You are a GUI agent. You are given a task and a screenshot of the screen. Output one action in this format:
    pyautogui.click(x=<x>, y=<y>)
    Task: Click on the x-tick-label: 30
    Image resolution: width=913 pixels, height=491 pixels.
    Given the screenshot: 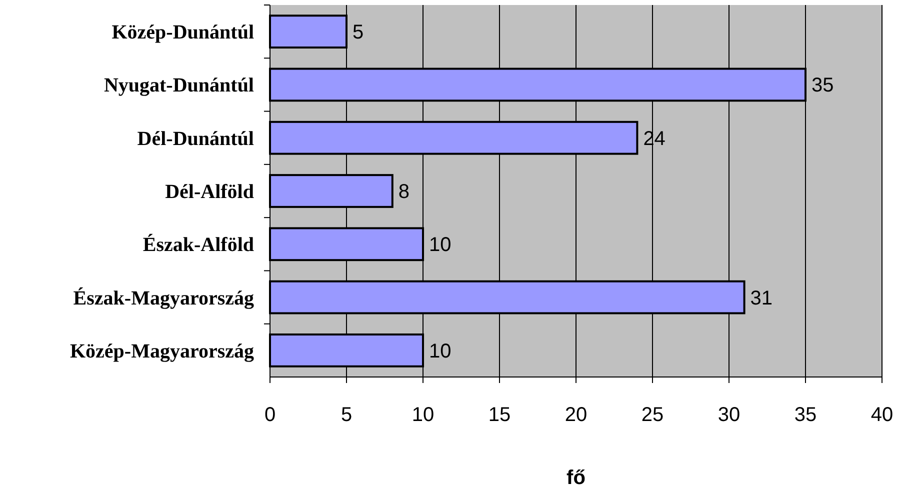 What is the action you would take?
    pyautogui.click(x=729, y=415)
    